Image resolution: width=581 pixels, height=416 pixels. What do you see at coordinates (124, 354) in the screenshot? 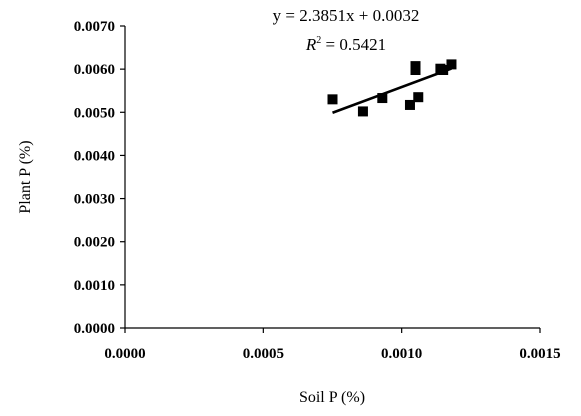
I see `x-tick-label: 0.0000` at bounding box center [124, 354].